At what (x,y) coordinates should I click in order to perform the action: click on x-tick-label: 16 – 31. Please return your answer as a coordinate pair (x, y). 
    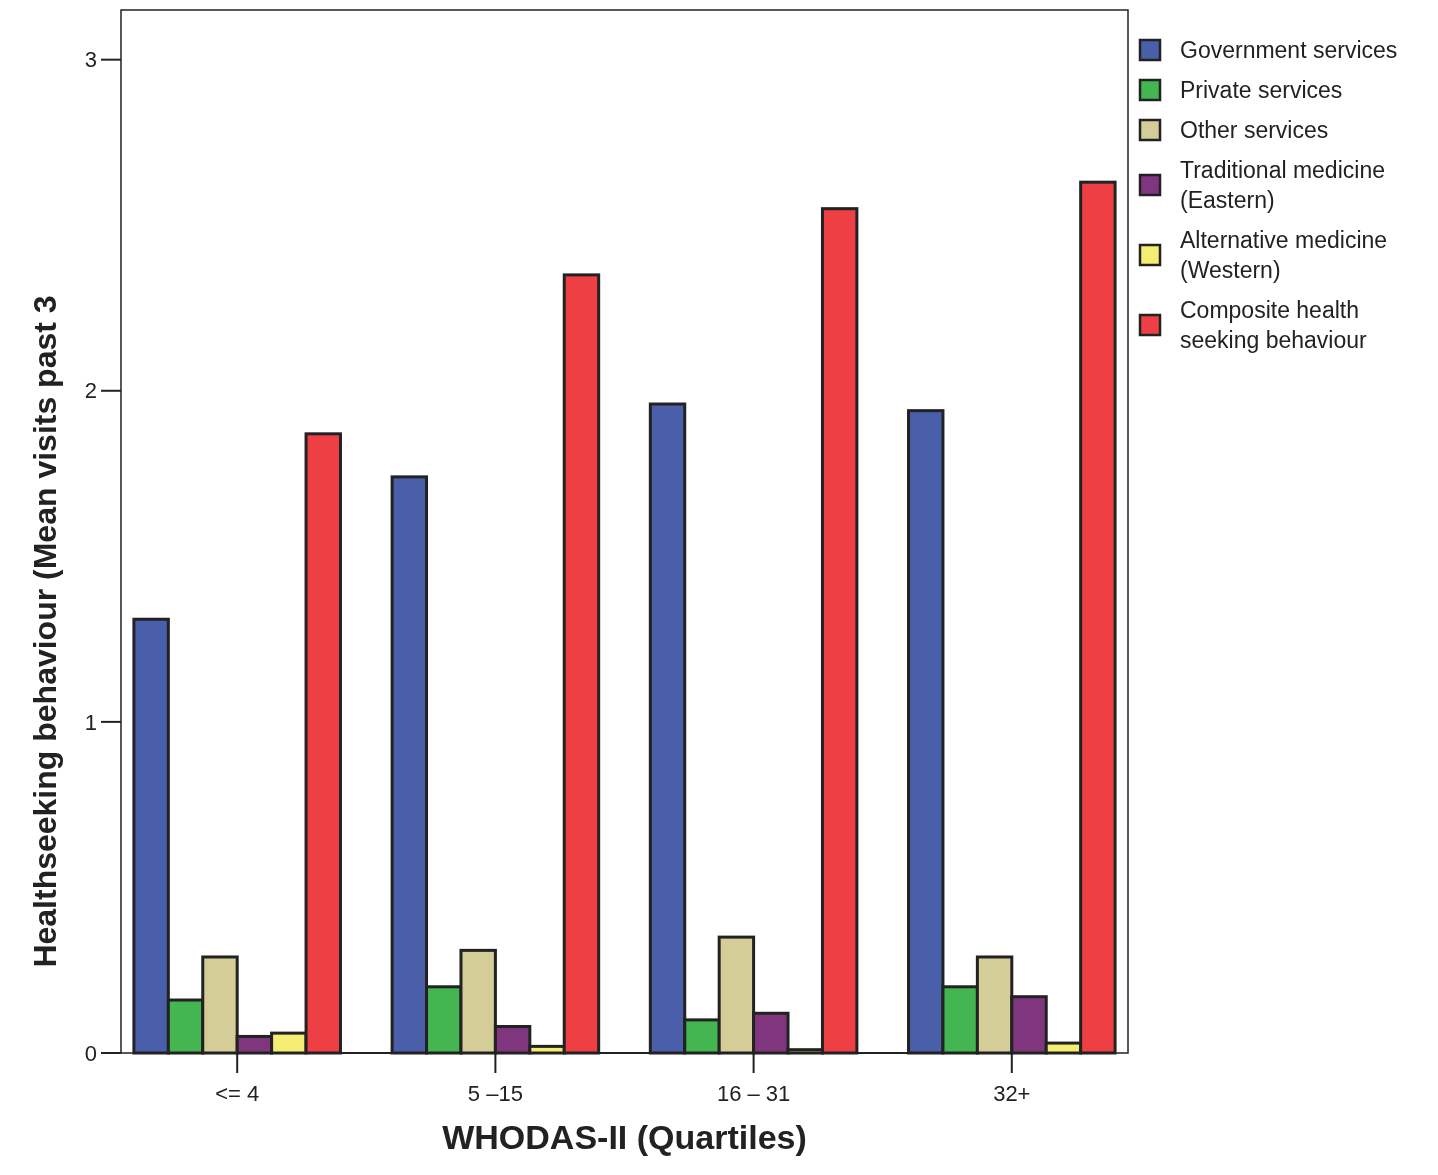
    Looking at the image, I should click on (753, 1093).